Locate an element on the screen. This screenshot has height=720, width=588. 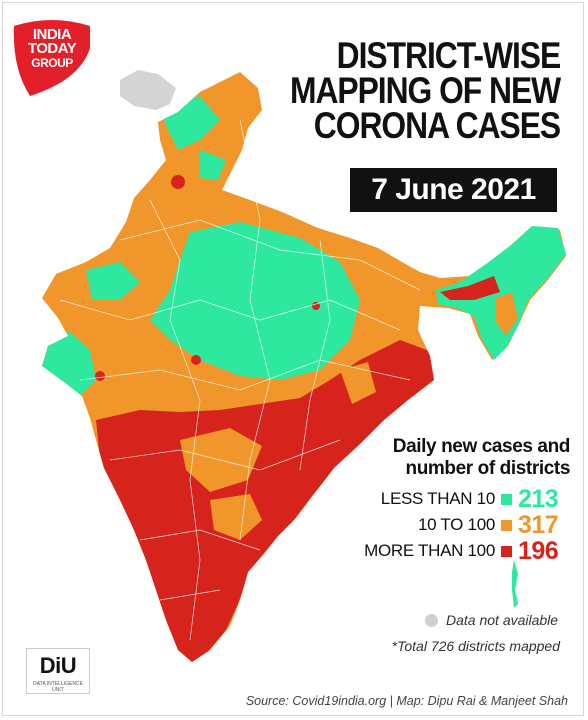
na-region is located at coordinates (148, 90).